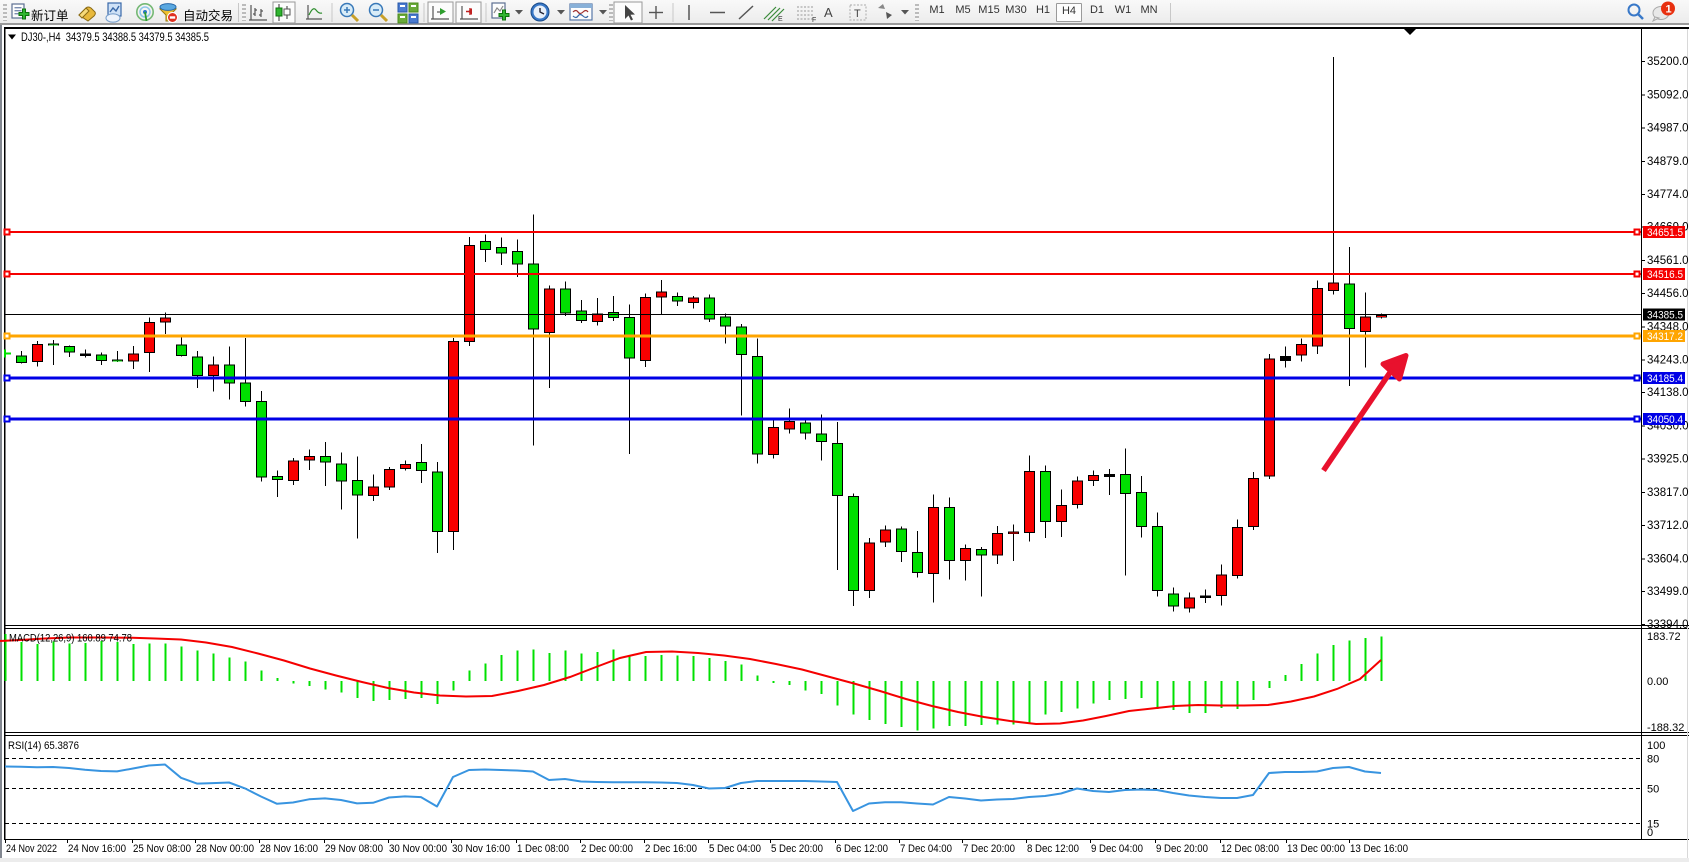  Describe the element at coordinates (607, 849) in the screenshot. I see `svg-text: 2 Dec 00:00` at that location.